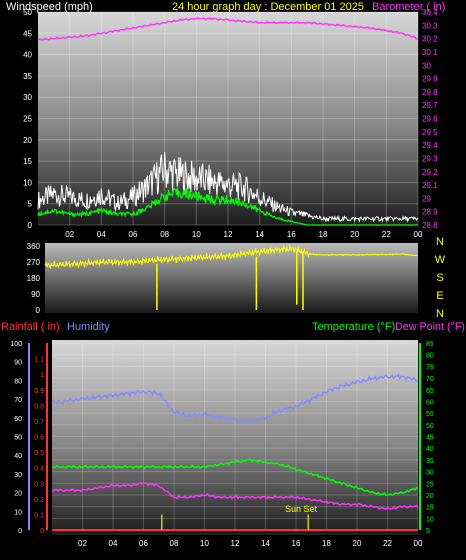 The image size is (466, 560). Describe the element at coordinates (227, 206) in the screenshot. I see `wind-average-line` at that location.